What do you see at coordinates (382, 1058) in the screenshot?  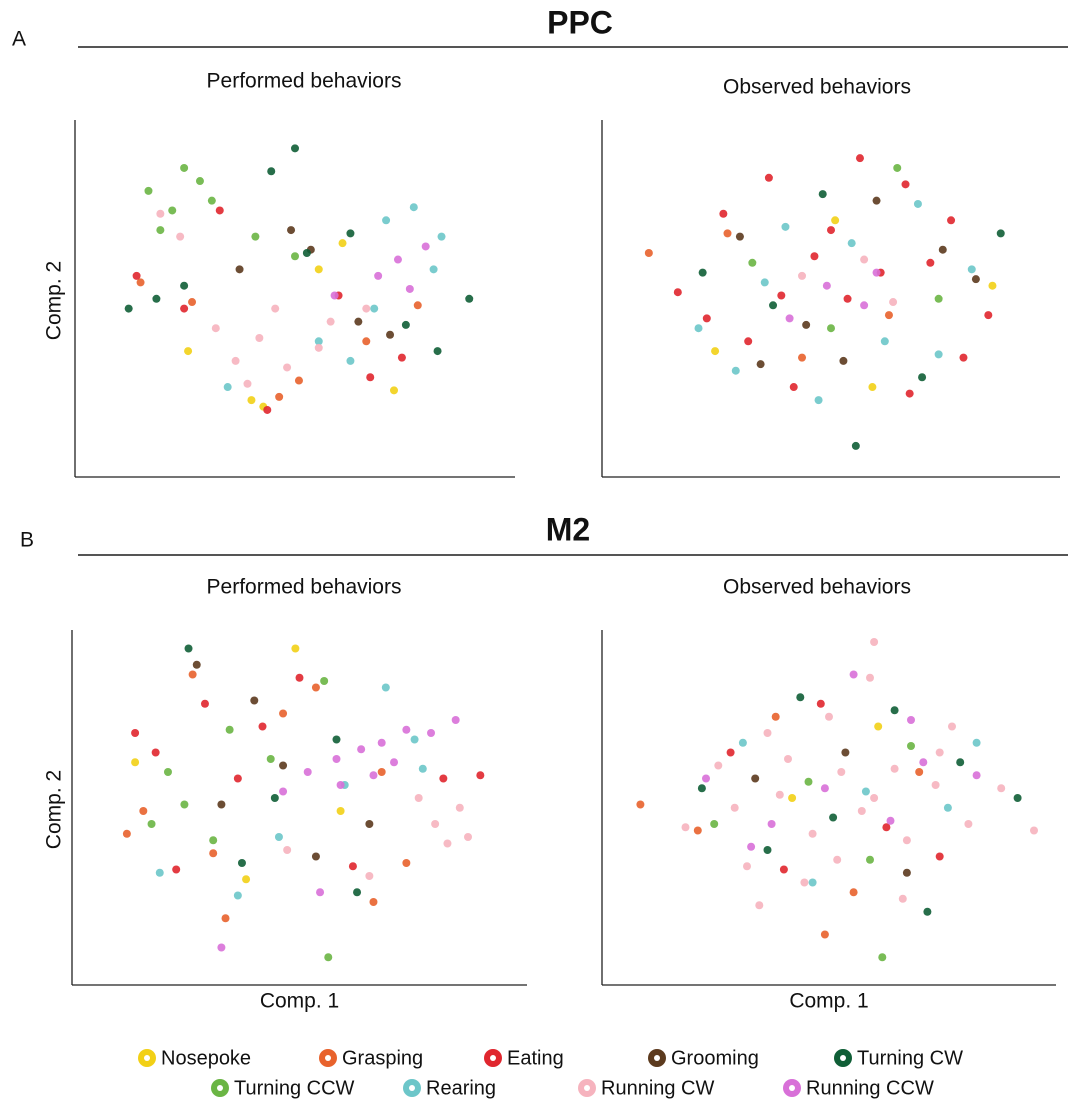 I see `legend-label: Grasping` at bounding box center [382, 1058].